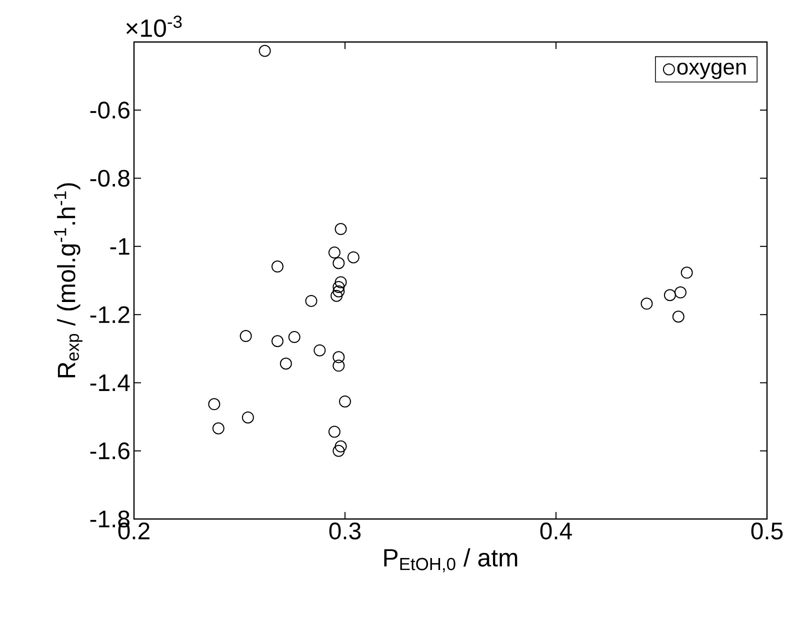 This screenshot has width=788, height=629. Describe the element at coordinates (110, 178) in the screenshot. I see `y-tick-label: -0.8` at that location.